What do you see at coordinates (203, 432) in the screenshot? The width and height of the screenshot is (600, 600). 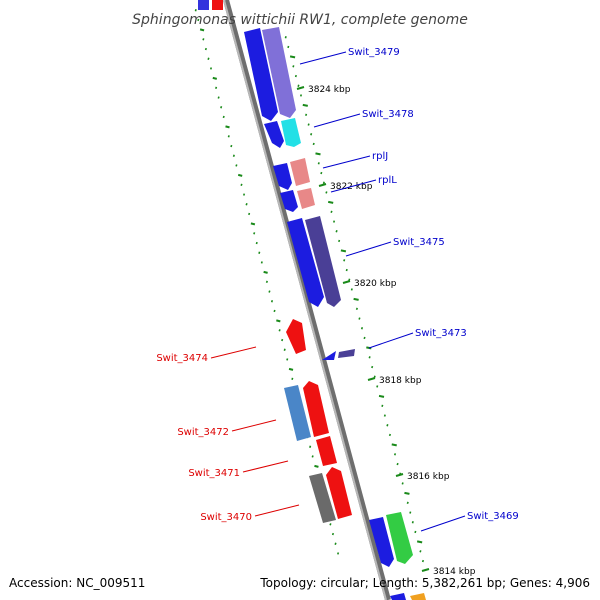 I see `gene-label-swit-3472: Swit_3472` at bounding box center [203, 432].